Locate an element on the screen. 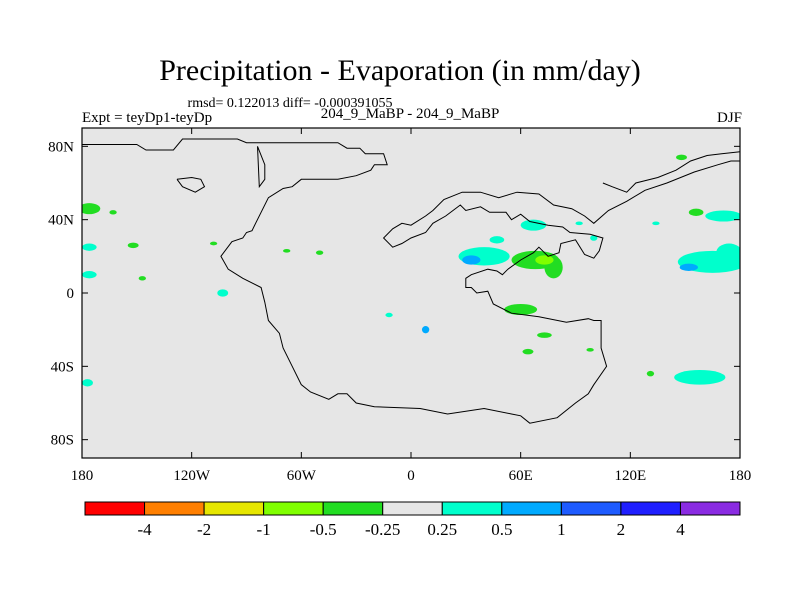  colorbar-label: 1 is located at coordinates (561, 529).